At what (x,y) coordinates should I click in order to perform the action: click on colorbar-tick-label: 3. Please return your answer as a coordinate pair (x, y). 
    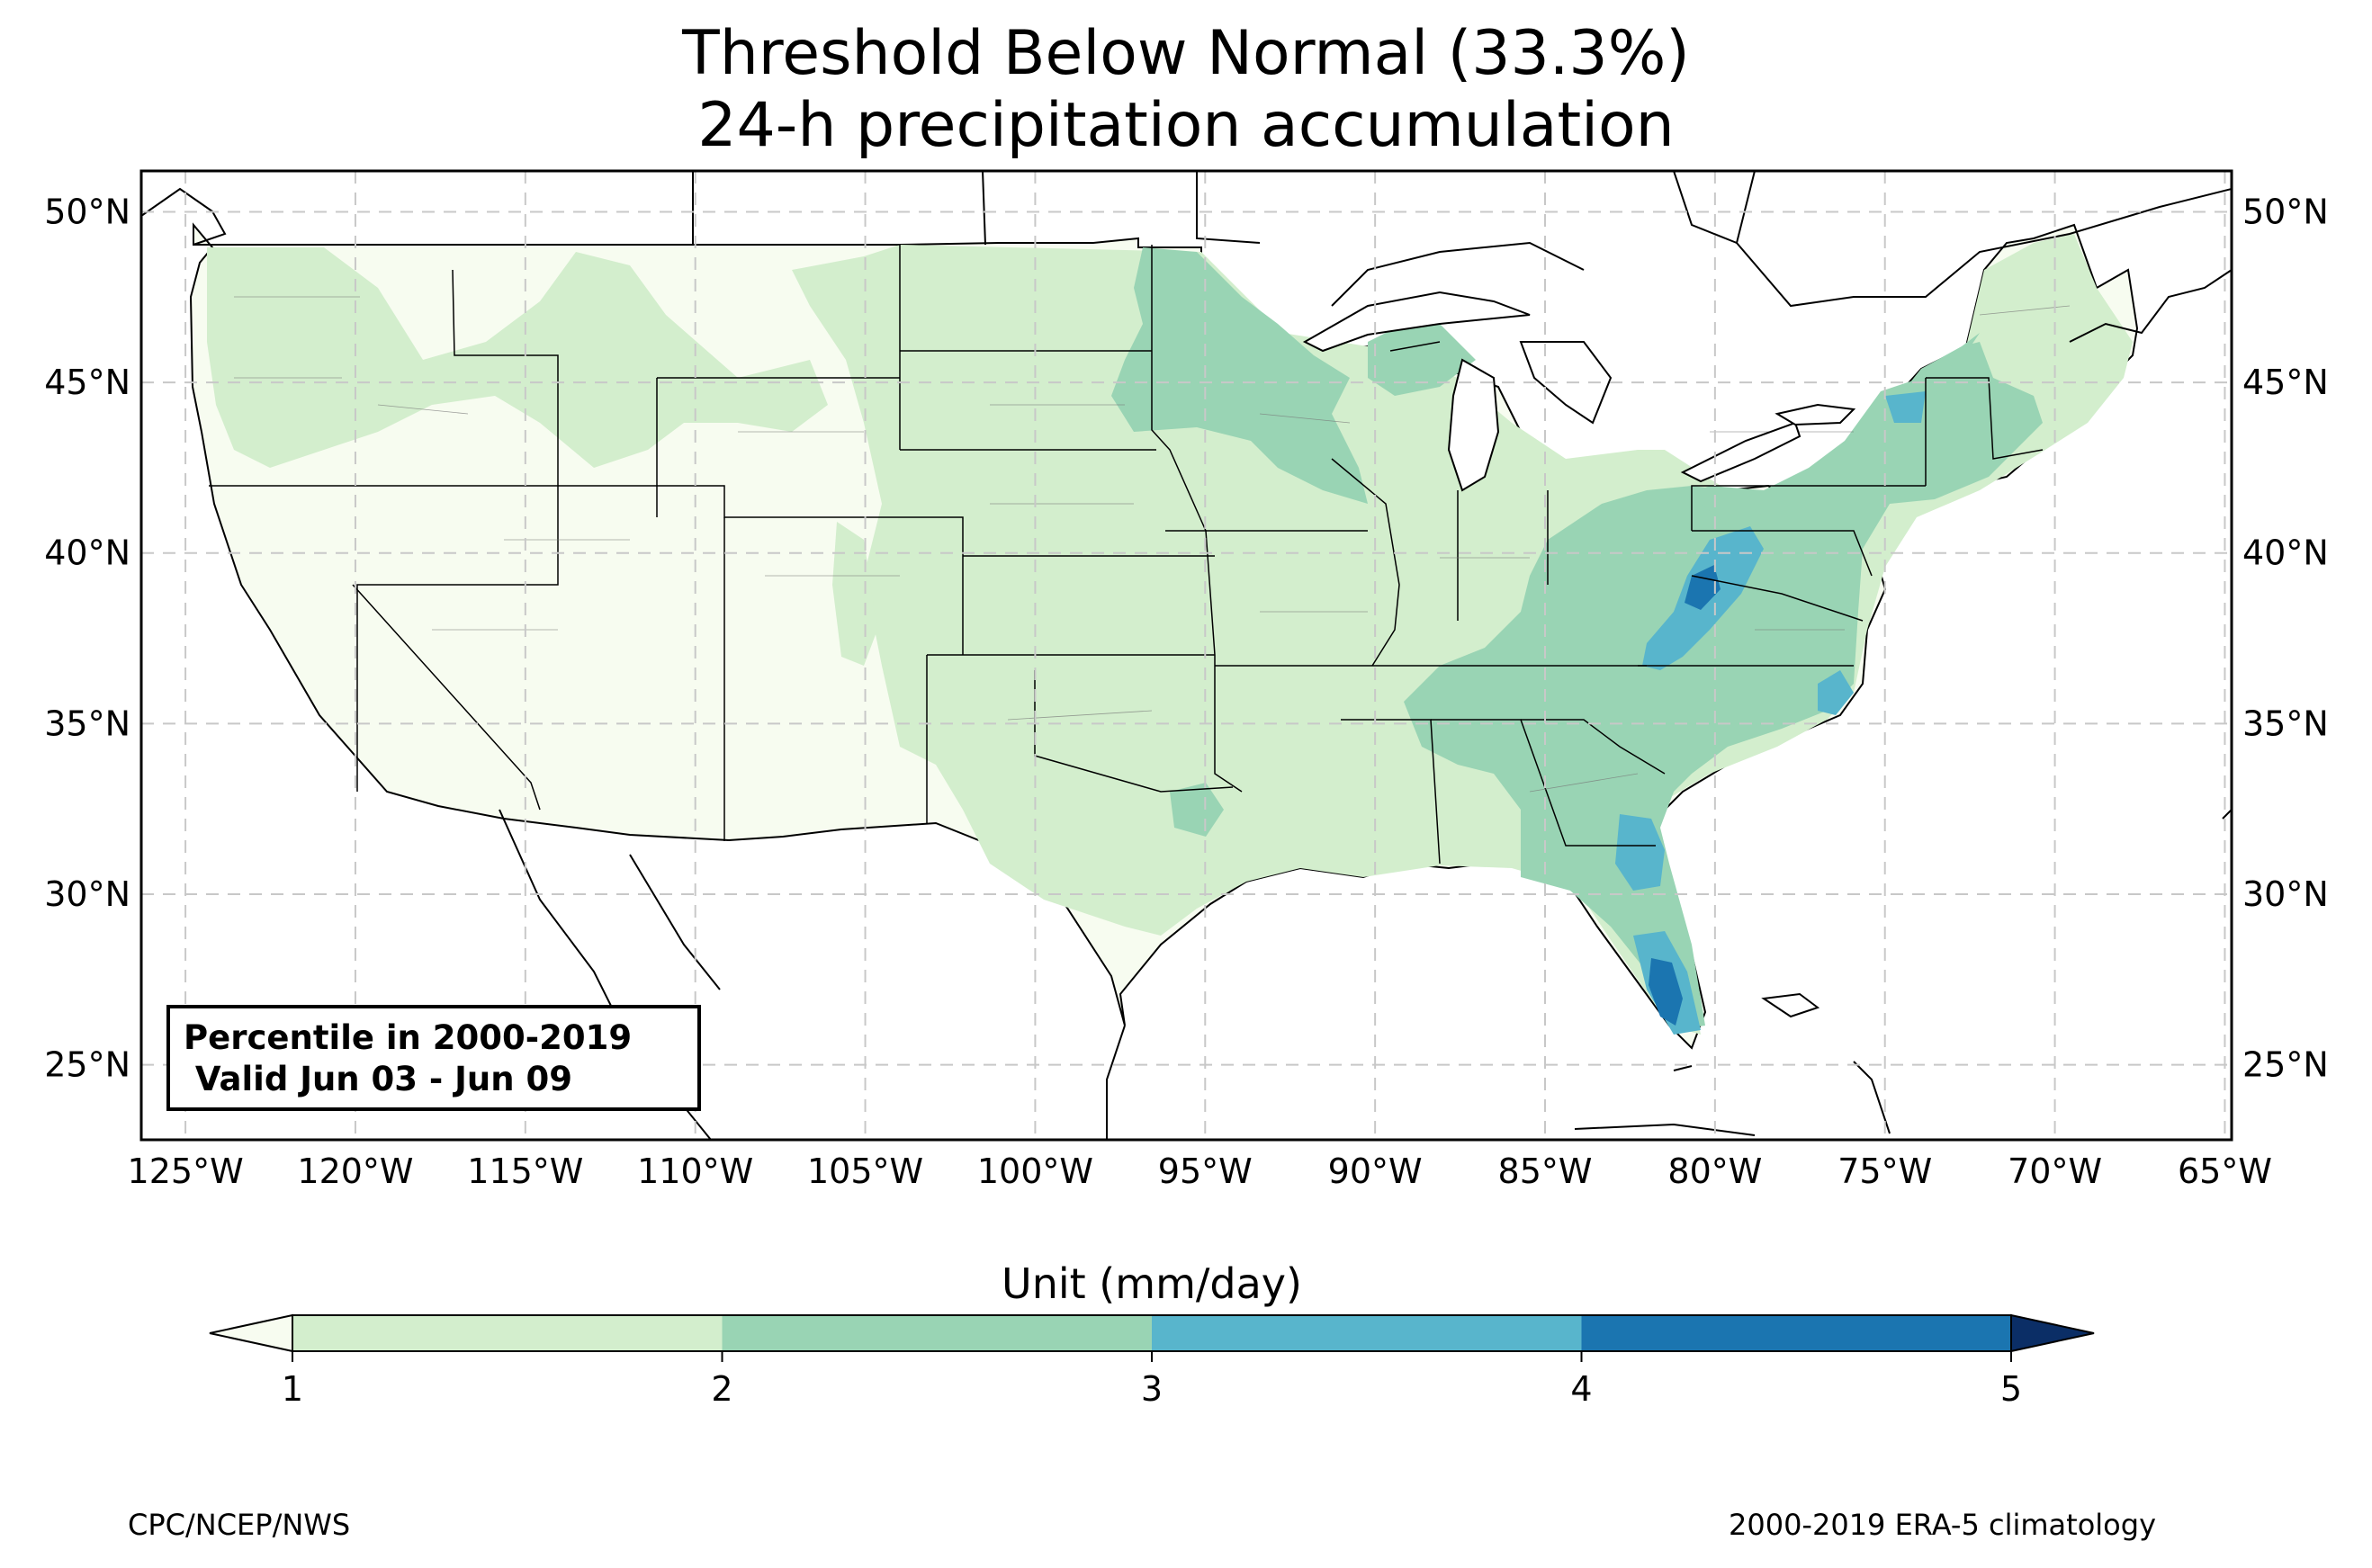
    Looking at the image, I should click on (1152, 1389).